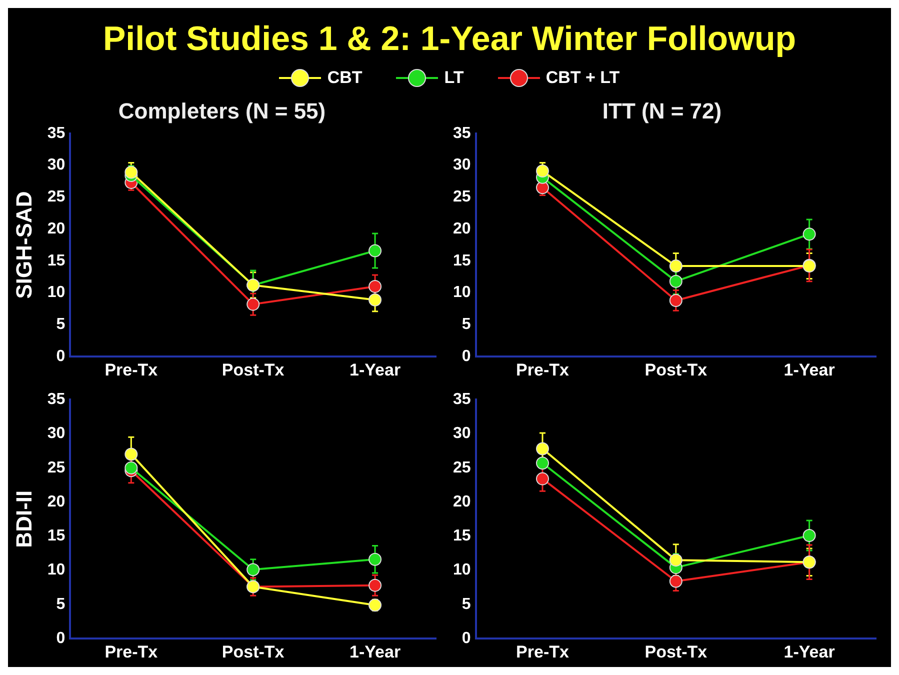 This screenshot has height=675, width=899. I want to click on legend-label: CBT, so click(344, 78).